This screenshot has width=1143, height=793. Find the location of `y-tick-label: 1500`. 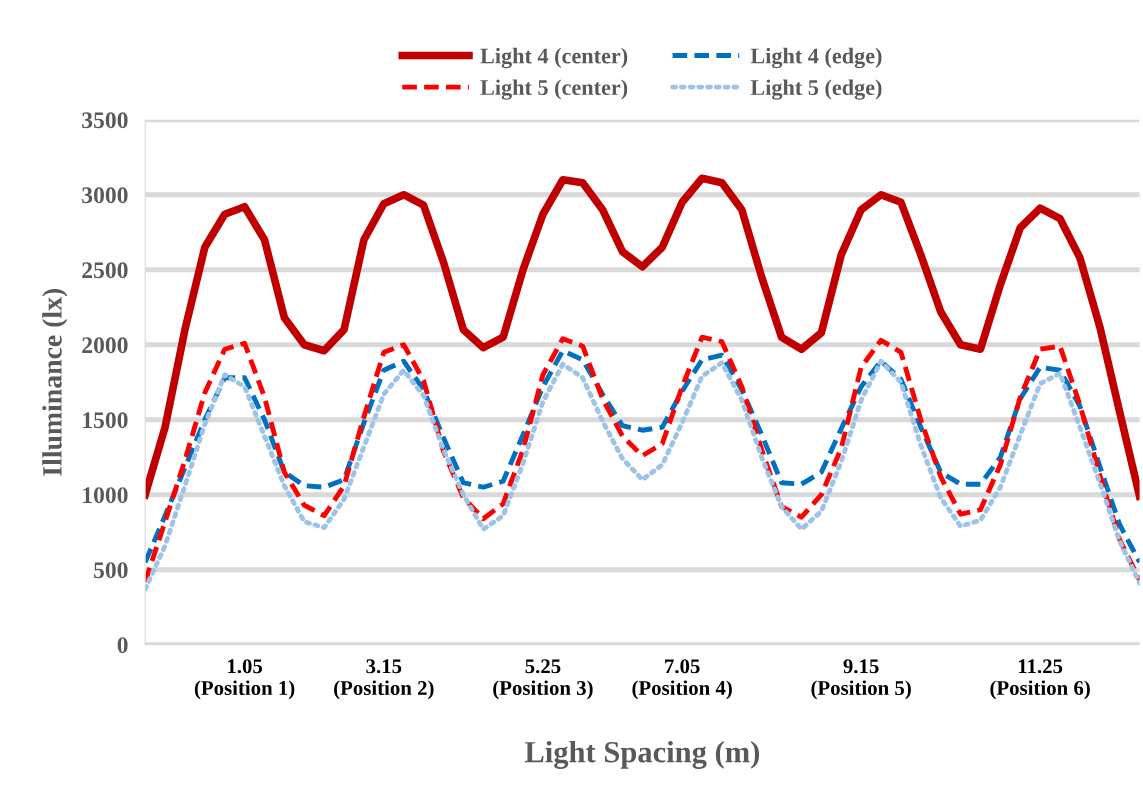

y-tick-label: 1500 is located at coordinates (105, 420).